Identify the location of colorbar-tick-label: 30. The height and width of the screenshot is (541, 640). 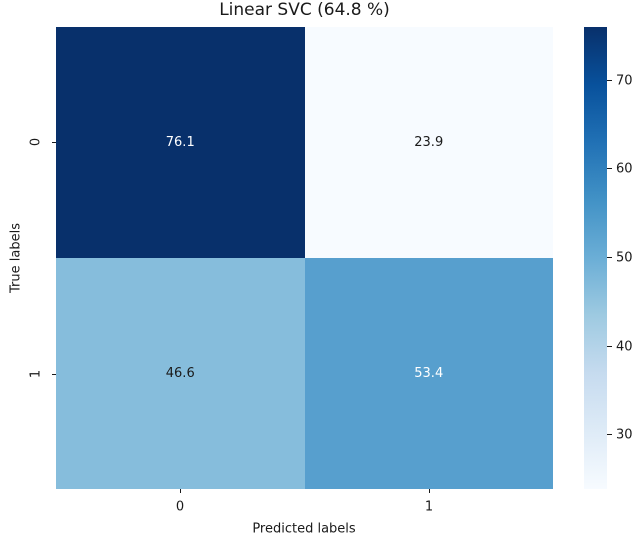
(624, 435).